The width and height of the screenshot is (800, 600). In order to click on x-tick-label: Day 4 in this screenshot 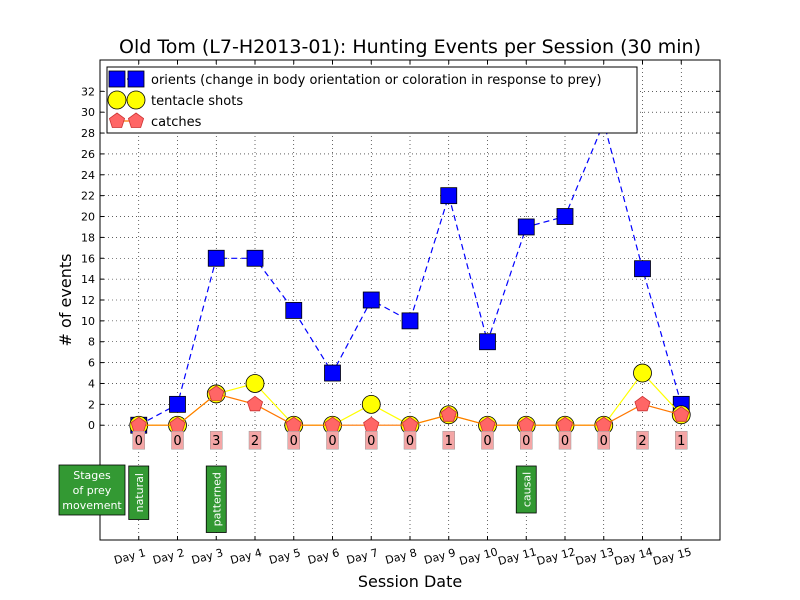, I will do `click(246, 556)`.